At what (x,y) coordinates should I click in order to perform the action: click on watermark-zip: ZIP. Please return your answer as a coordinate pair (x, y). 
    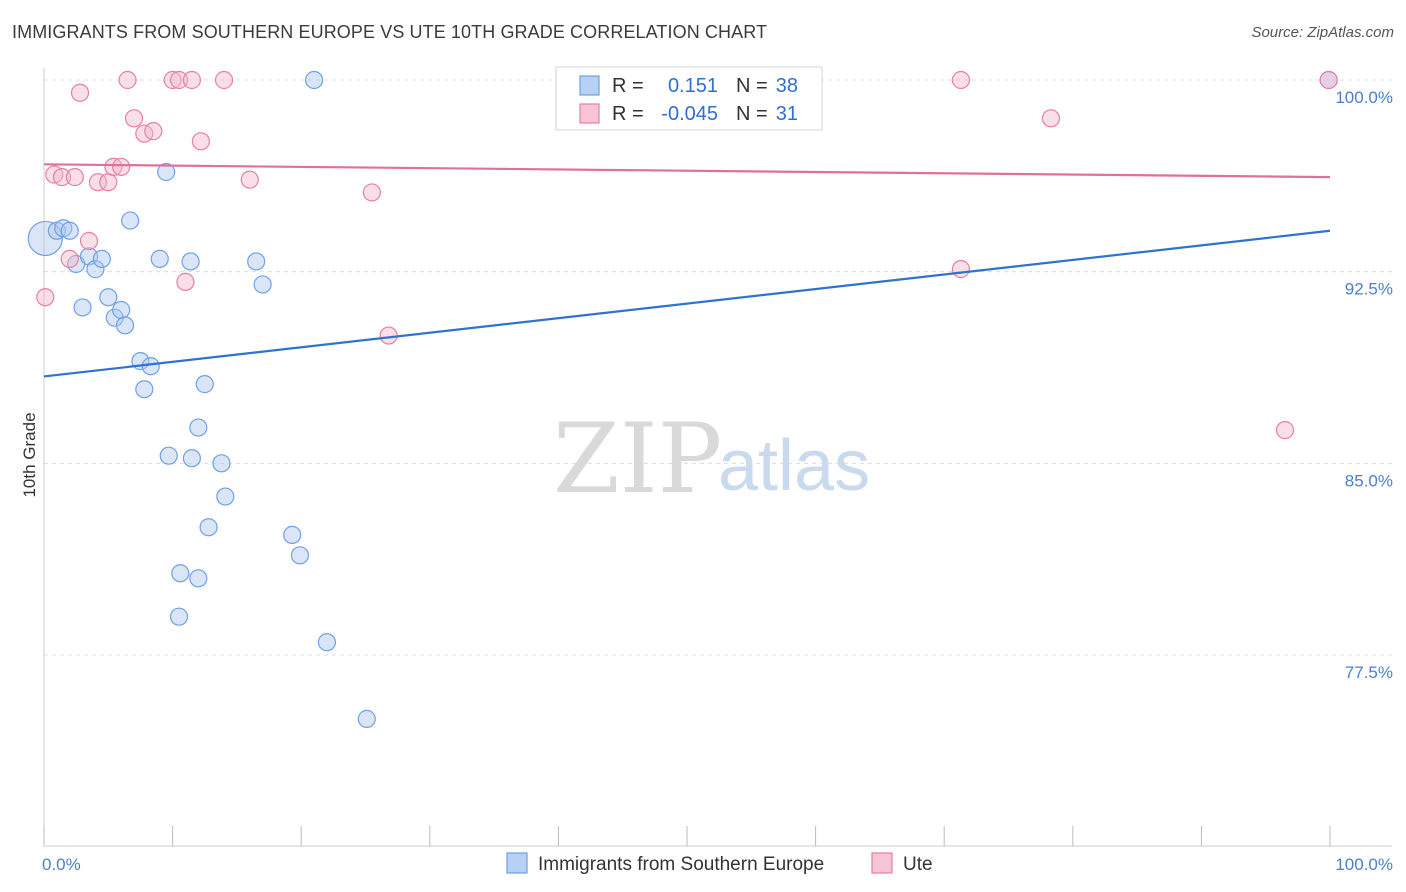
    Looking at the image, I should click on (637, 459).